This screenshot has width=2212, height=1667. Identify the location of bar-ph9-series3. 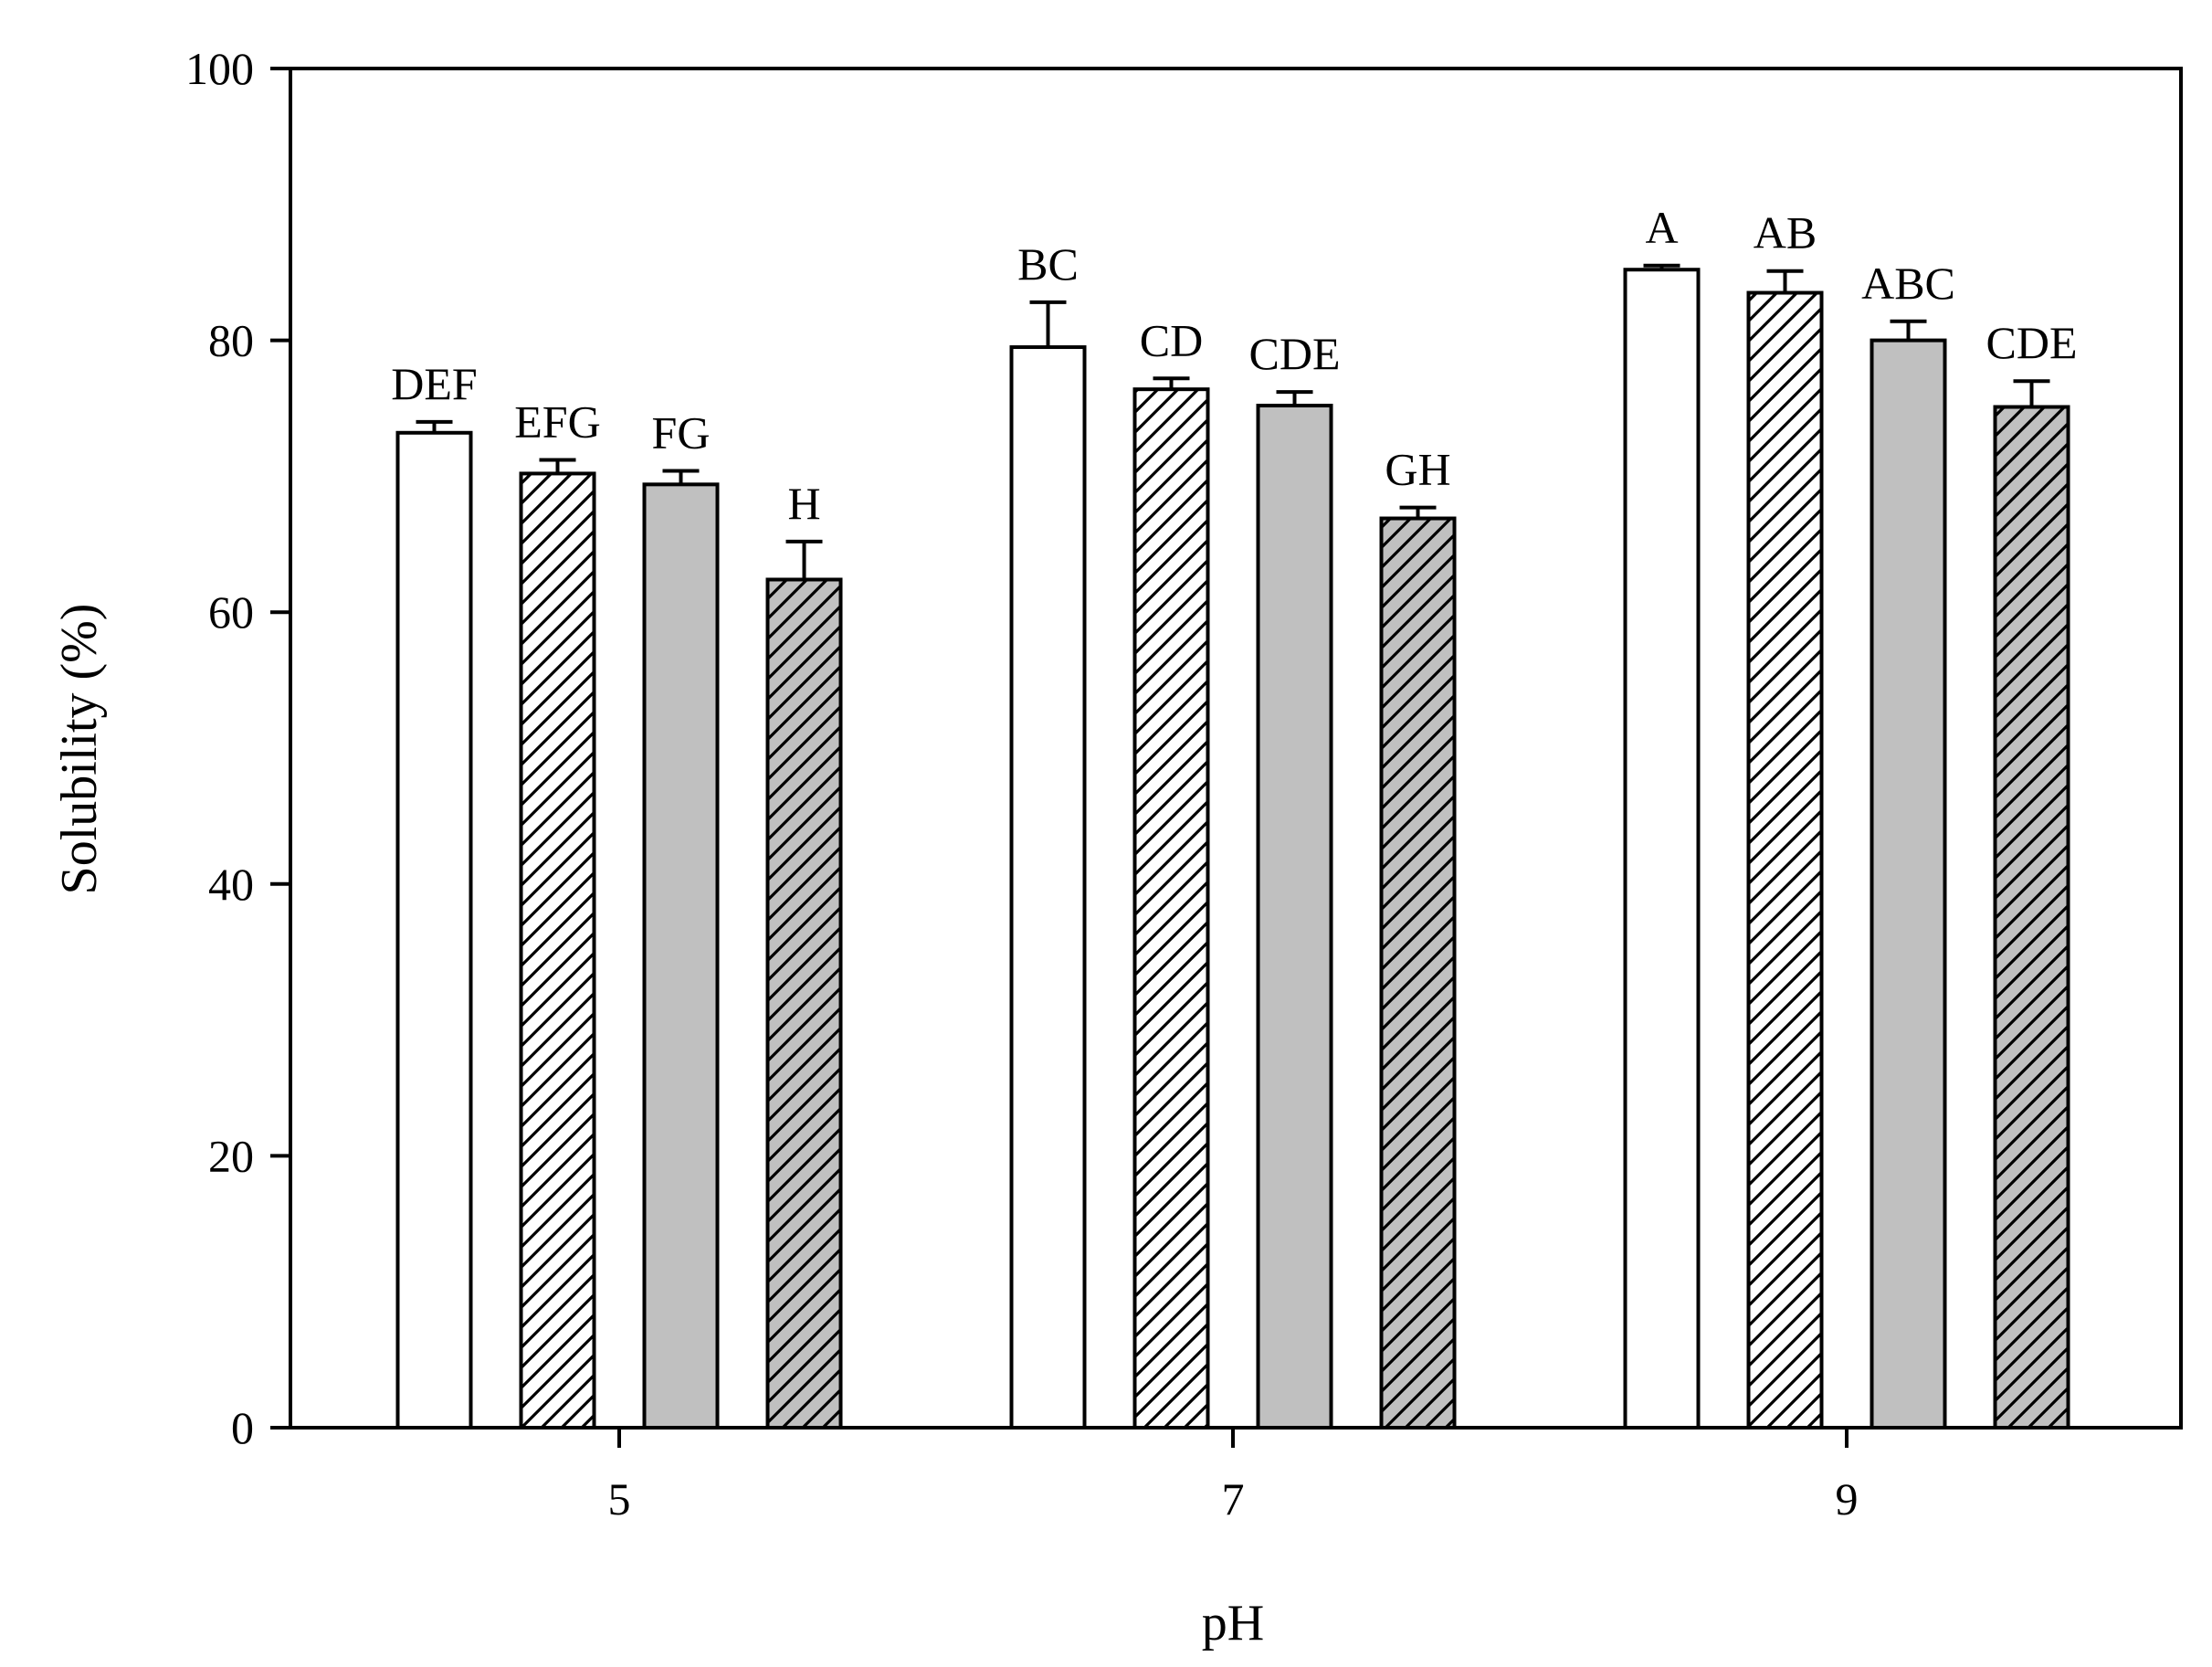
(1908, 884).